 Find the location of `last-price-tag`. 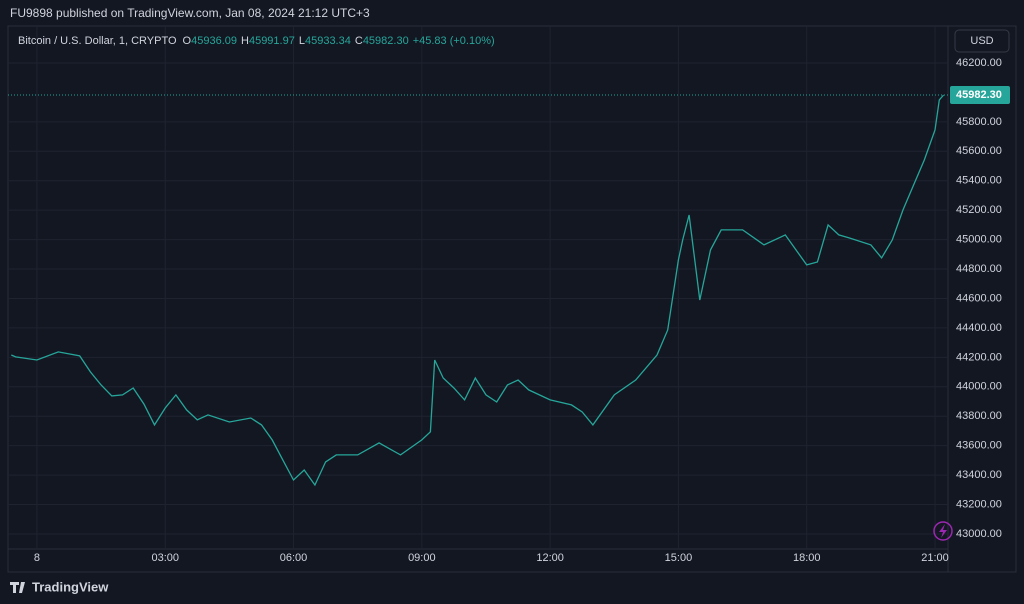

last-price-tag is located at coordinates (980, 95).